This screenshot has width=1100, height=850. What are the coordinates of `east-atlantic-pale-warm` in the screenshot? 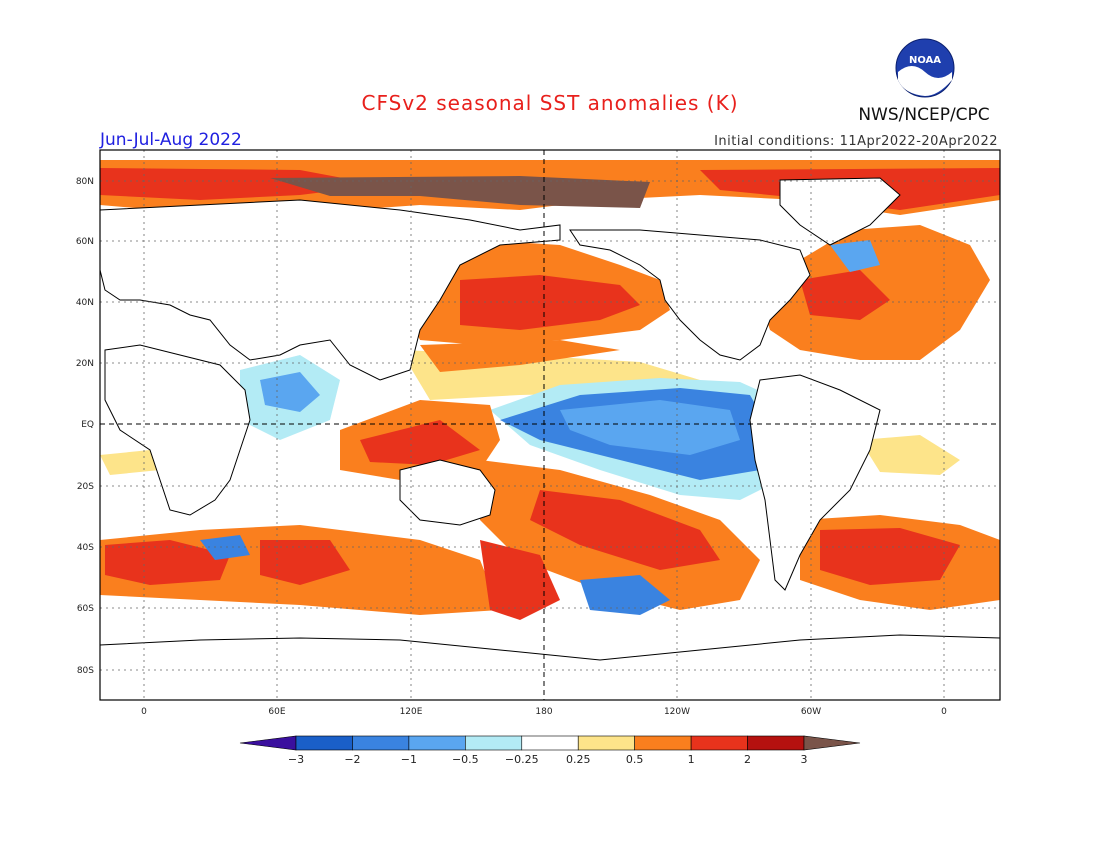 It's located at (910, 455).